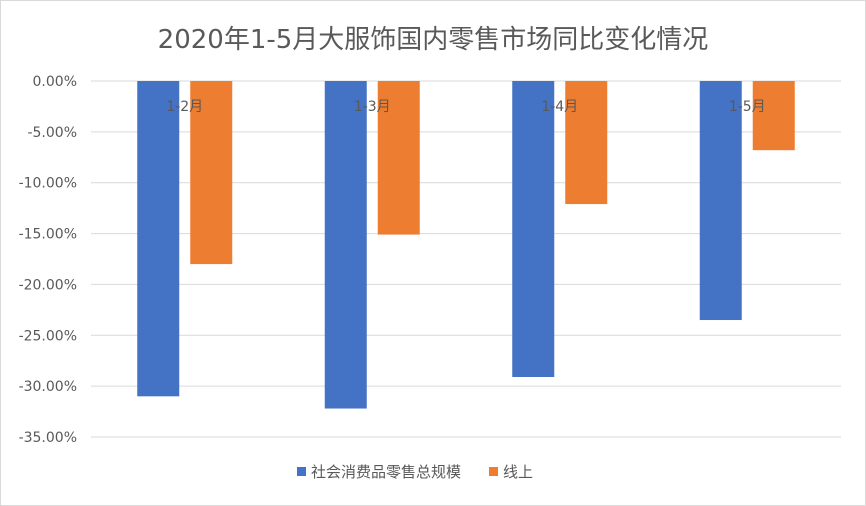 The height and width of the screenshot is (506, 866). Describe the element at coordinates (747, 107) in the screenshot. I see `category-label: 1-5月` at that location.